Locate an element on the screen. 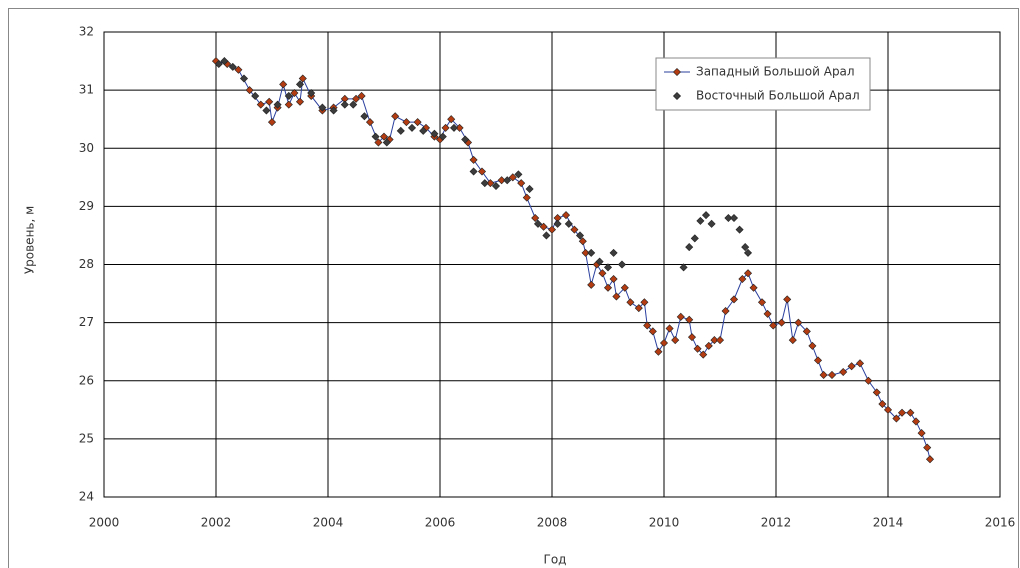  x-tick-label: 2000 is located at coordinates (104, 523).